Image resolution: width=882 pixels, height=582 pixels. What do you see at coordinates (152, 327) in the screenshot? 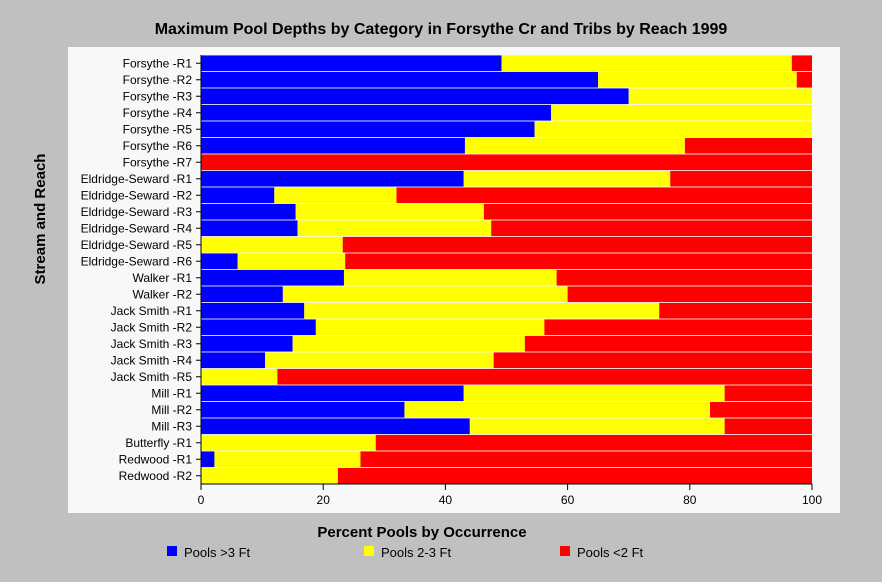
I see `y-tick-label: Jack Smith -R2` at bounding box center [152, 327].